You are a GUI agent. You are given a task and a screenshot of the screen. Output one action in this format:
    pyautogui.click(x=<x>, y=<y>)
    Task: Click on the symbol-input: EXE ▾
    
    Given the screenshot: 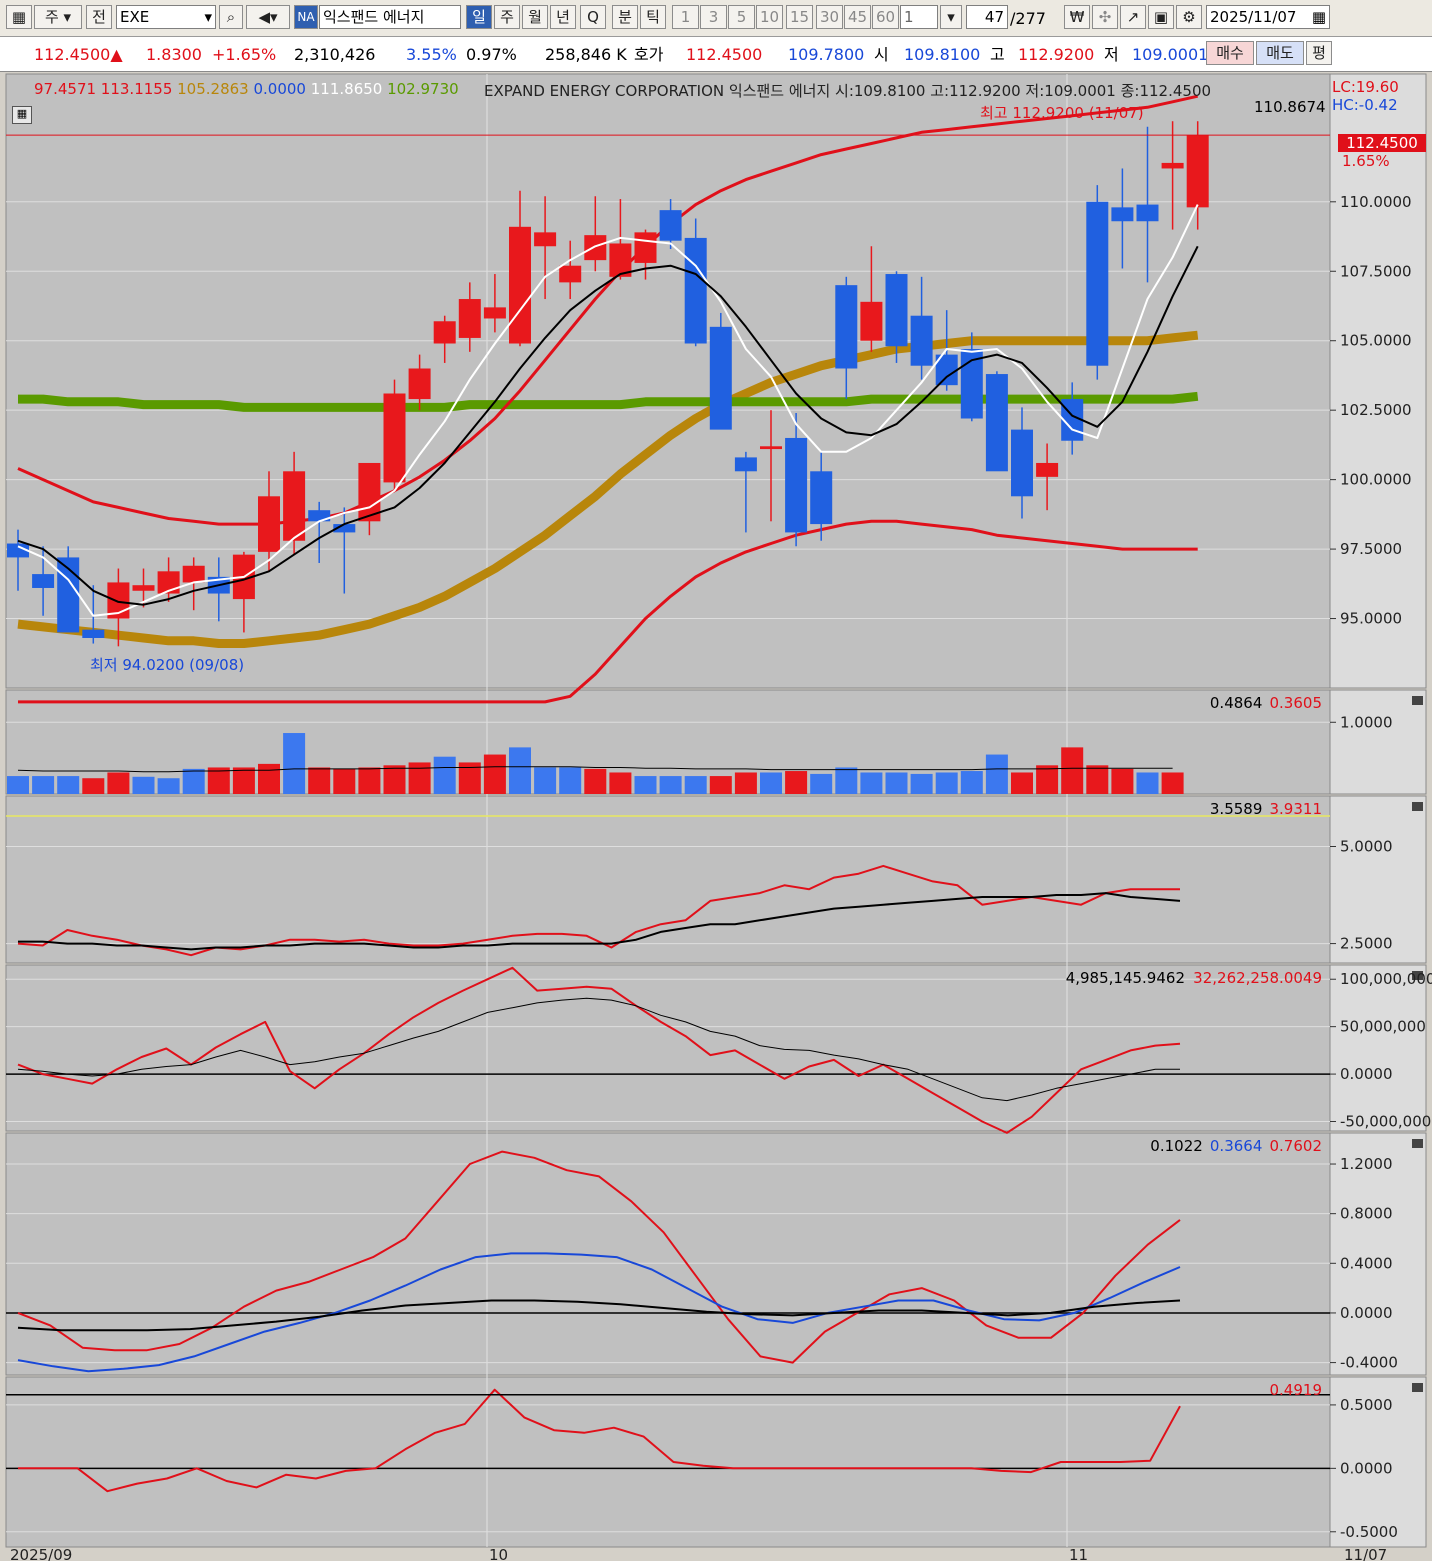 What is the action you would take?
    pyautogui.click(x=166, y=17)
    